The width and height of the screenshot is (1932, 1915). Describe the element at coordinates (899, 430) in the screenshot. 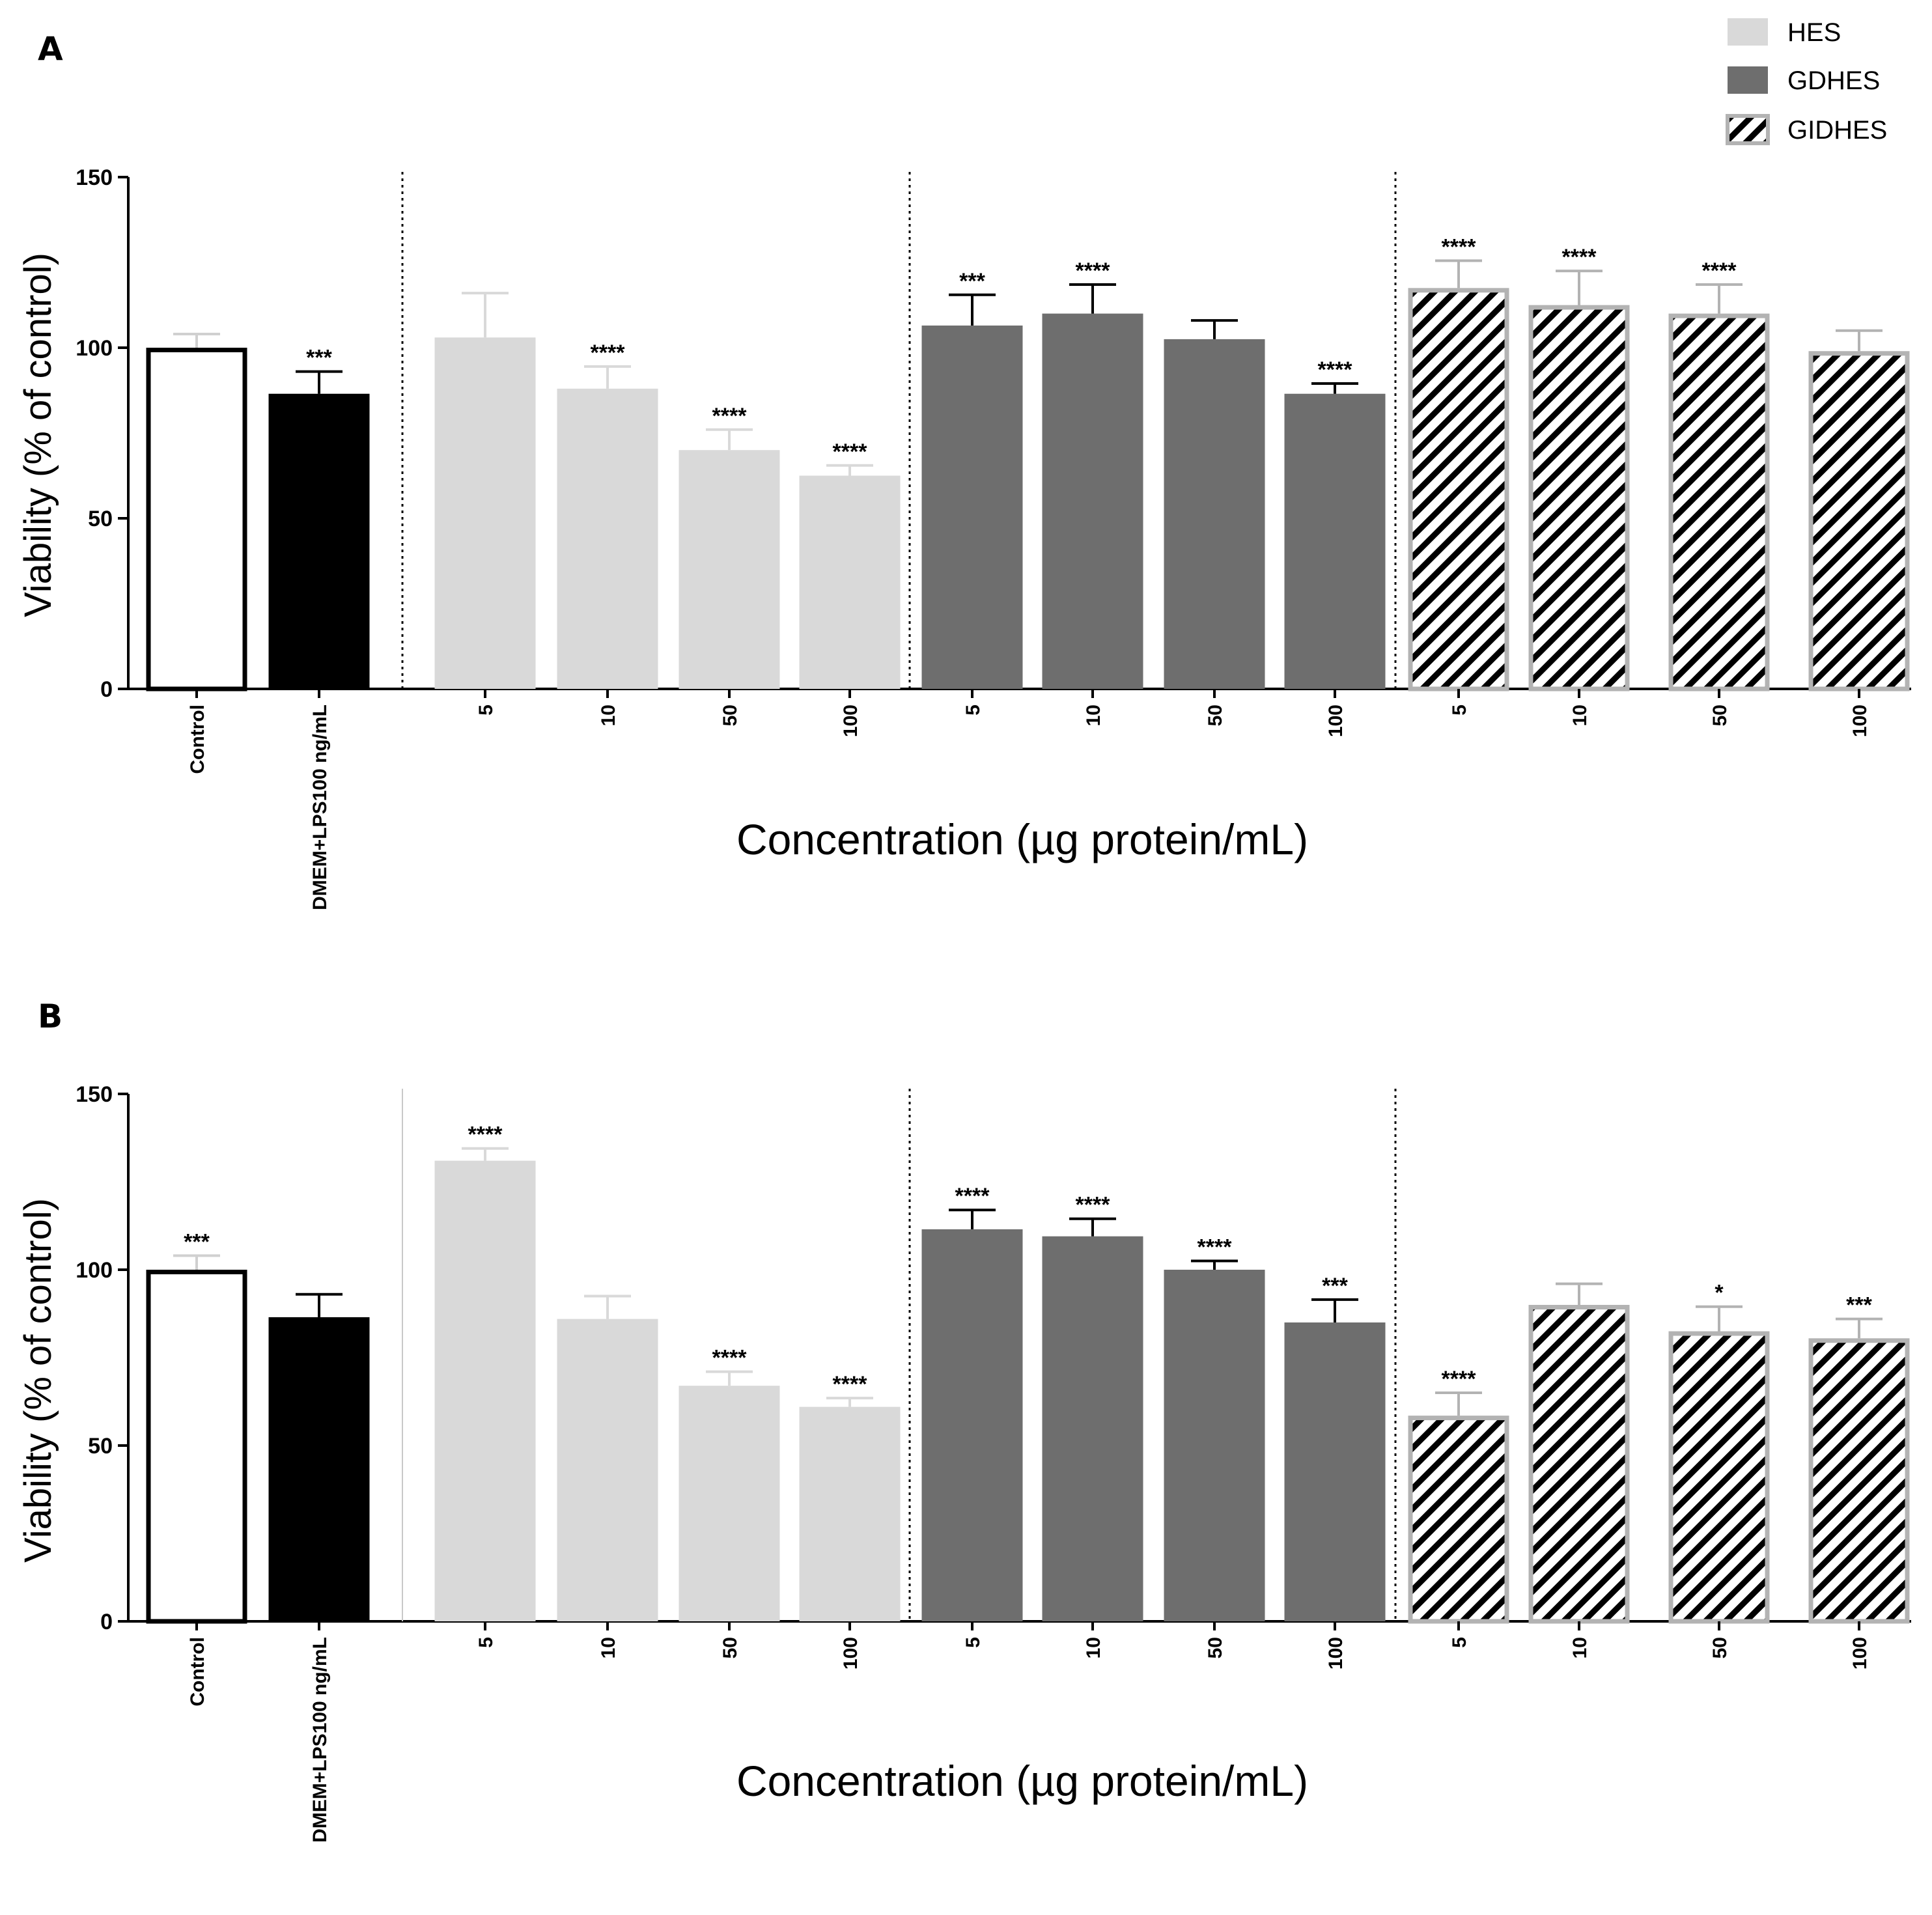

I see `panel-a-separators` at that location.